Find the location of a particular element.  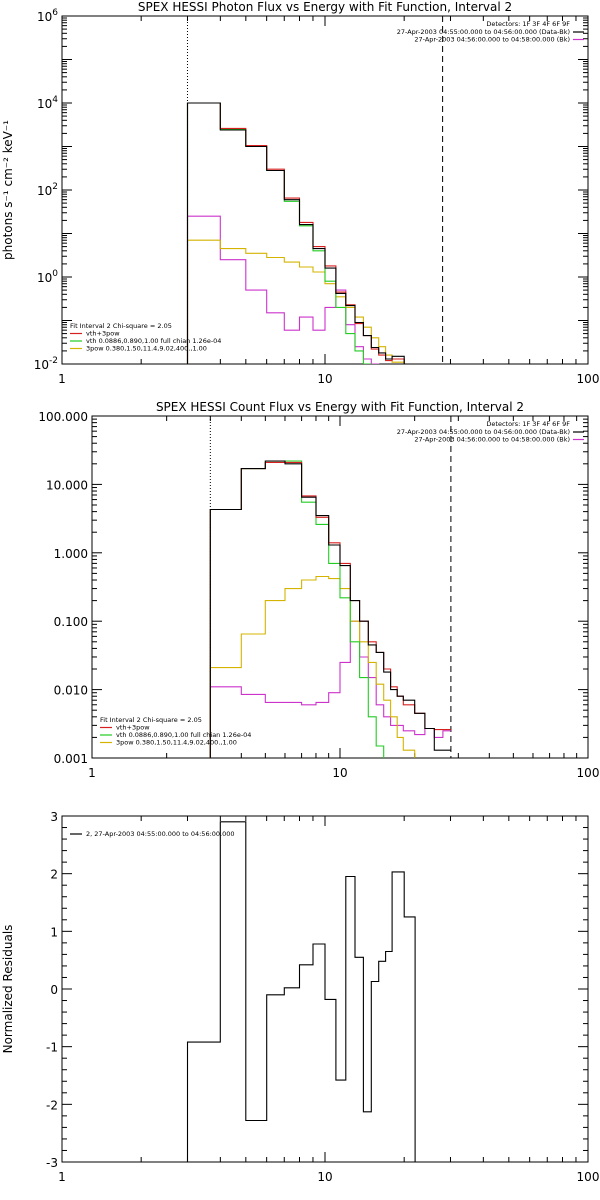

y-tick-label: 1.000 is located at coordinates (71, 554).